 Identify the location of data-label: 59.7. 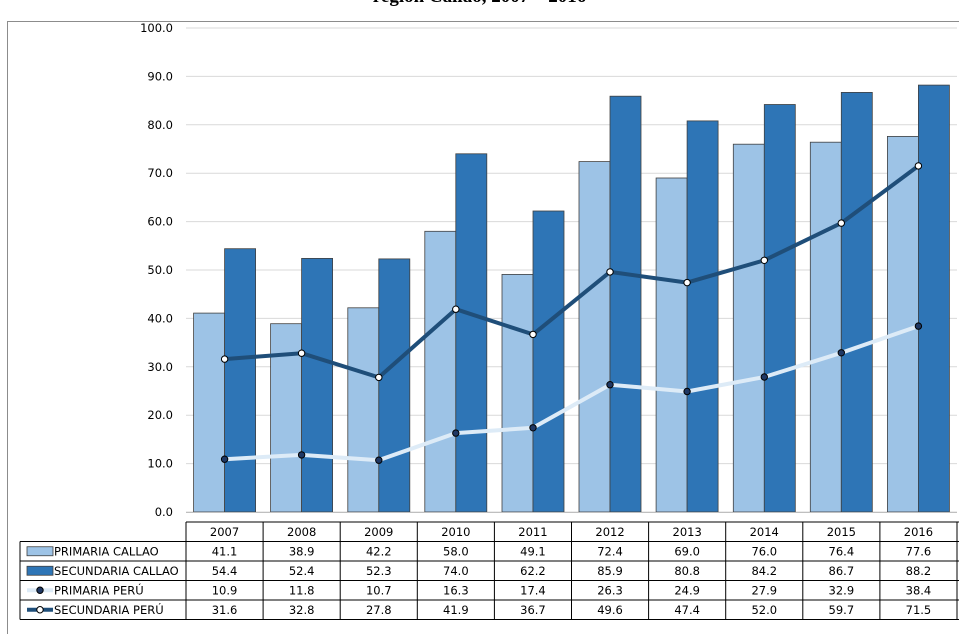
(842, 610).